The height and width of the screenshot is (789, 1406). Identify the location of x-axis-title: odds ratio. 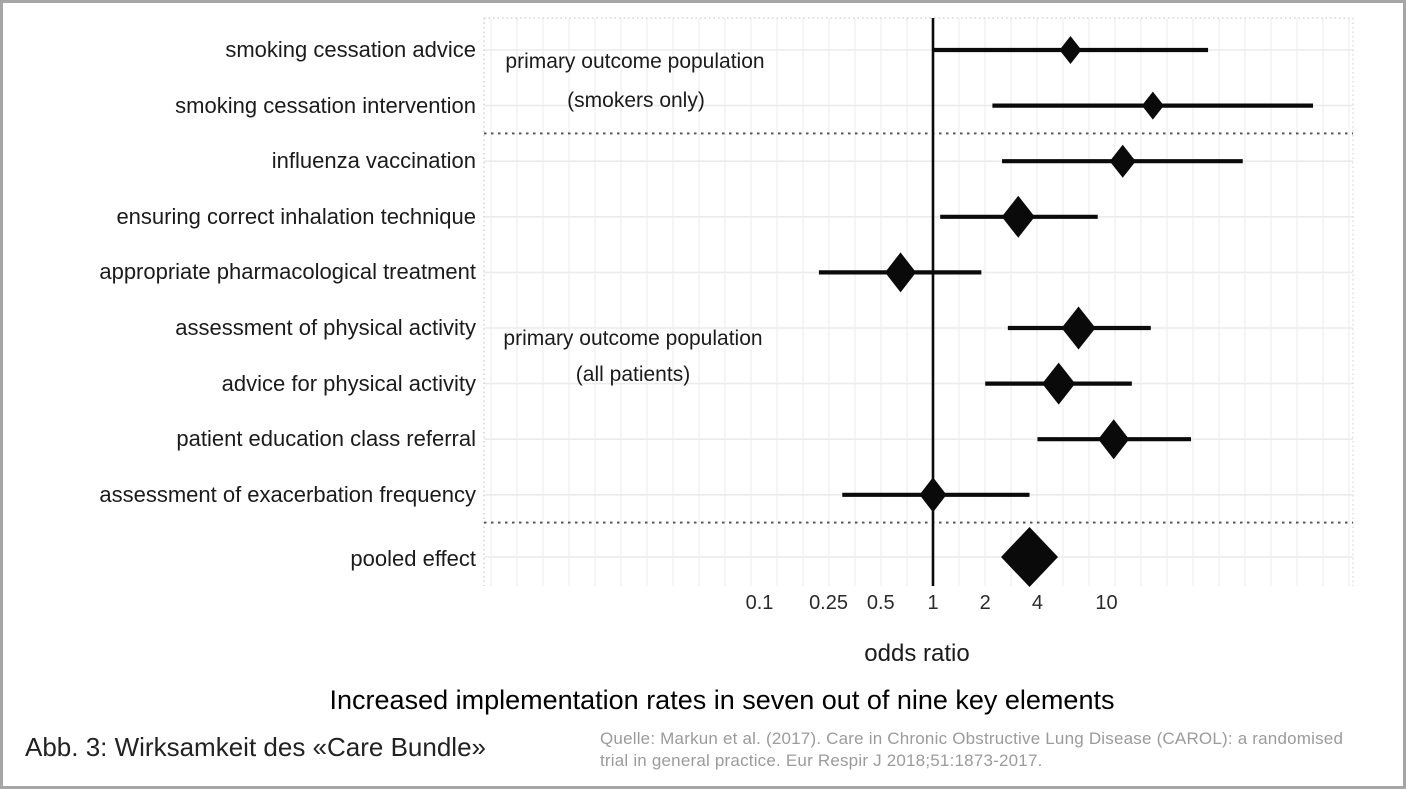
(917, 653).